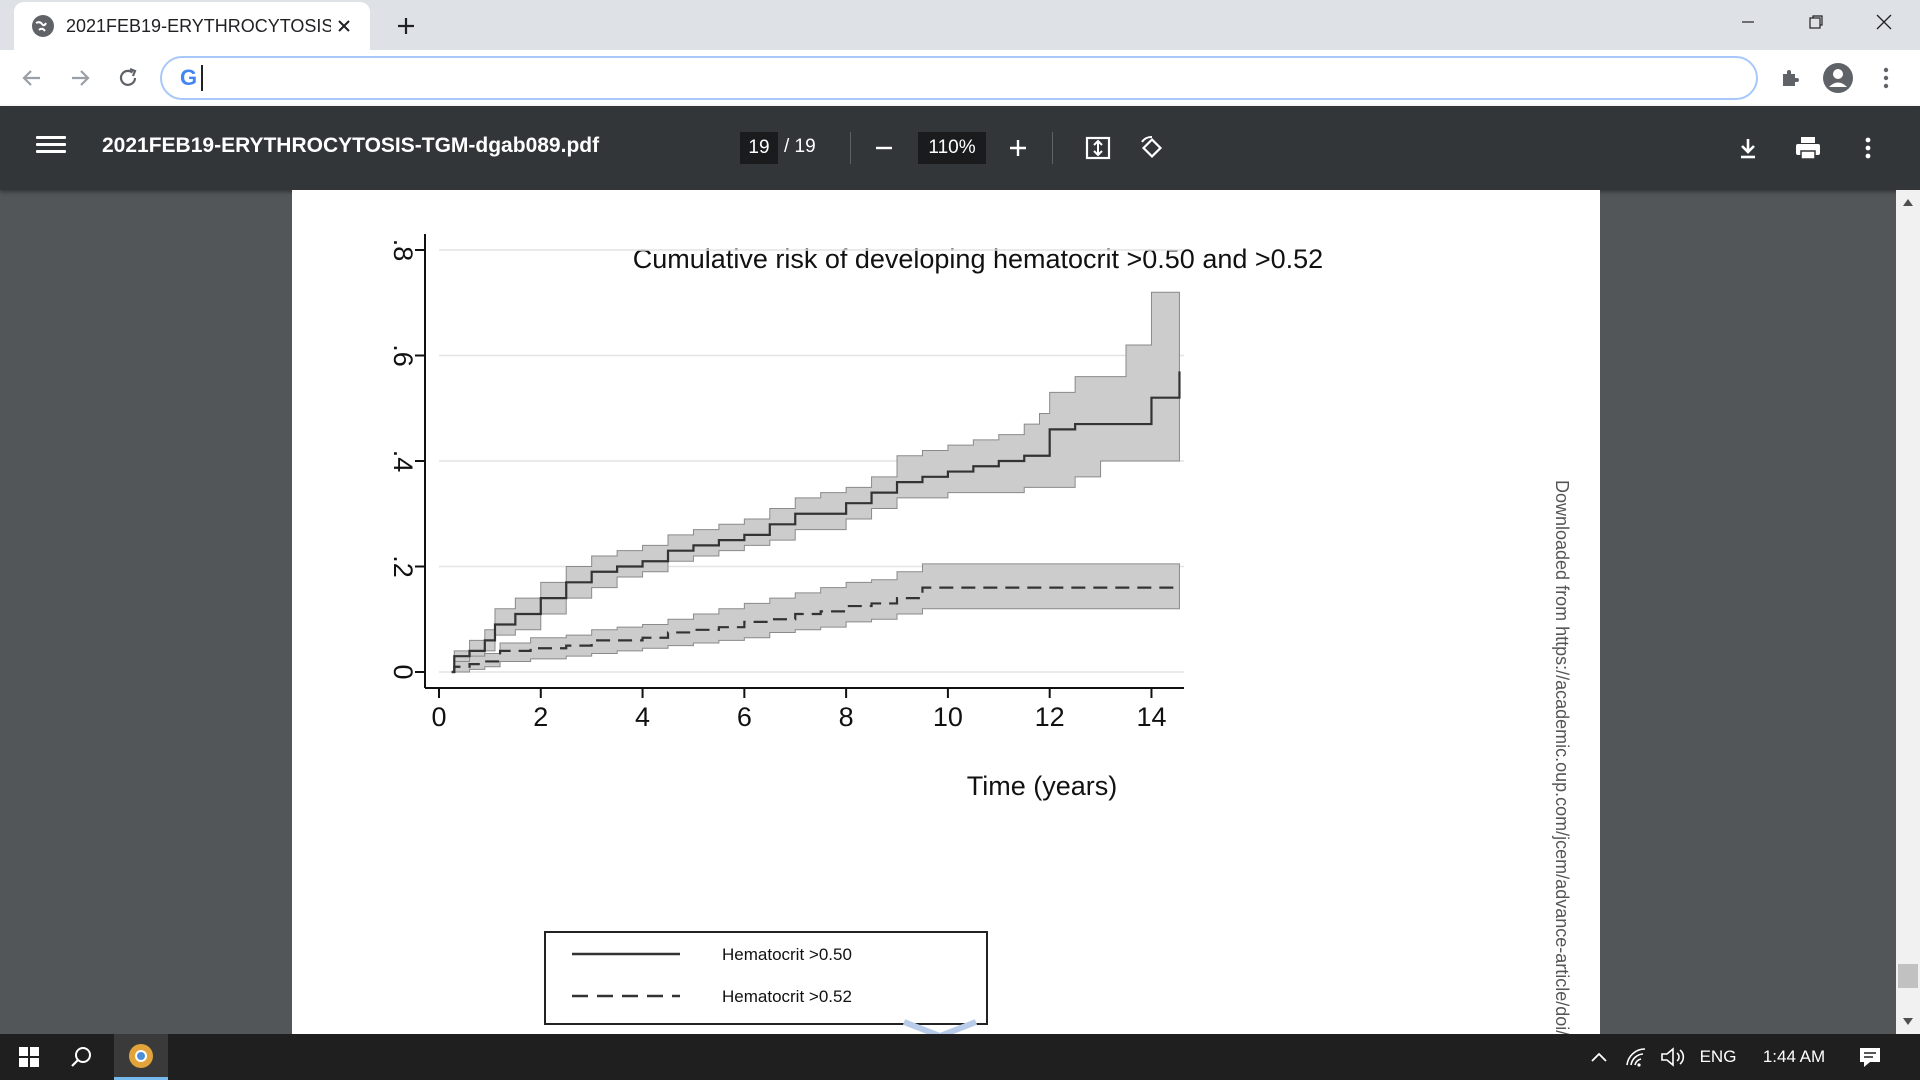 This screenshot has height=1080, width=1920. What do you see at coordinates (128, 78) in the screenshot?
I see `reload-icon` at bounding box center [128, 78].